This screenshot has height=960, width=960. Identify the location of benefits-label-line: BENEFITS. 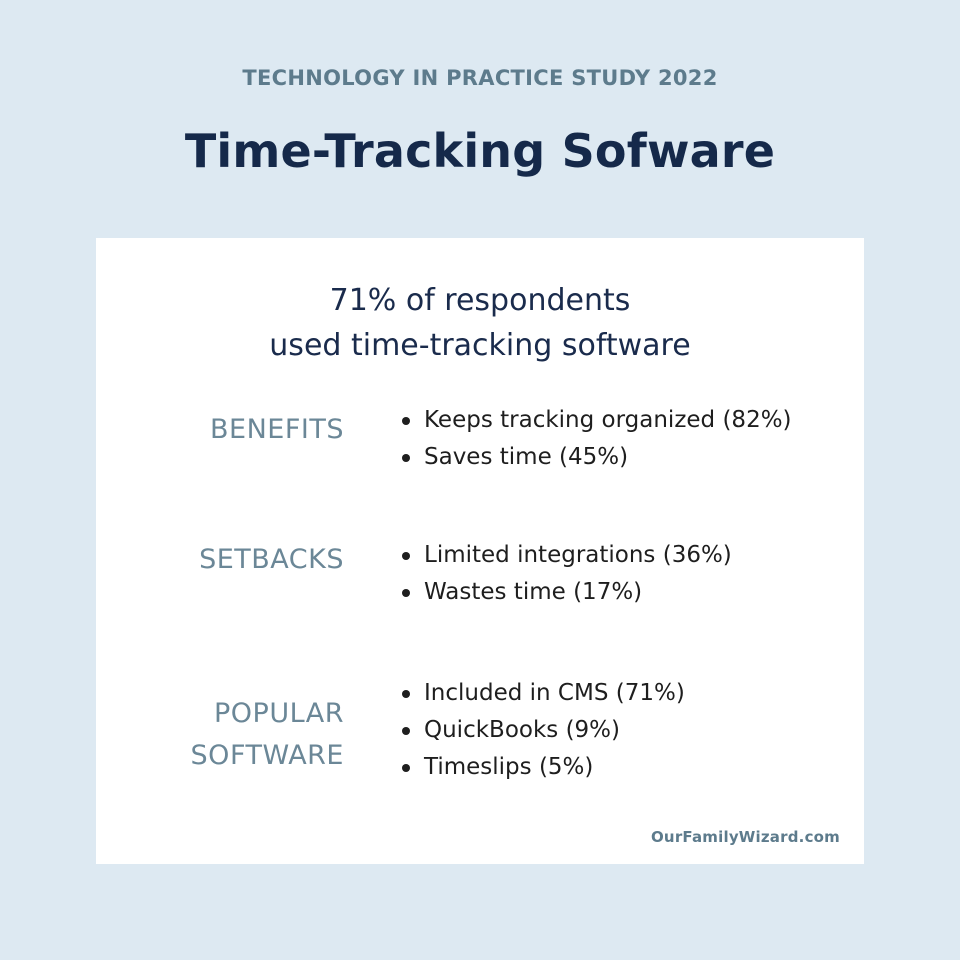
(277, 429).